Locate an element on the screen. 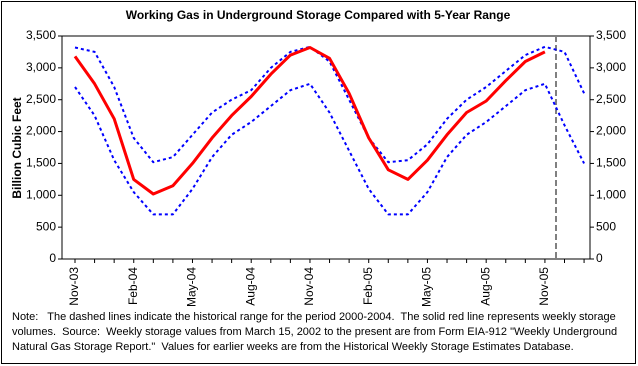 This screenshot has width=638, height=366. x-tick-label: Nov-05 is located at coordinates (544, 286).